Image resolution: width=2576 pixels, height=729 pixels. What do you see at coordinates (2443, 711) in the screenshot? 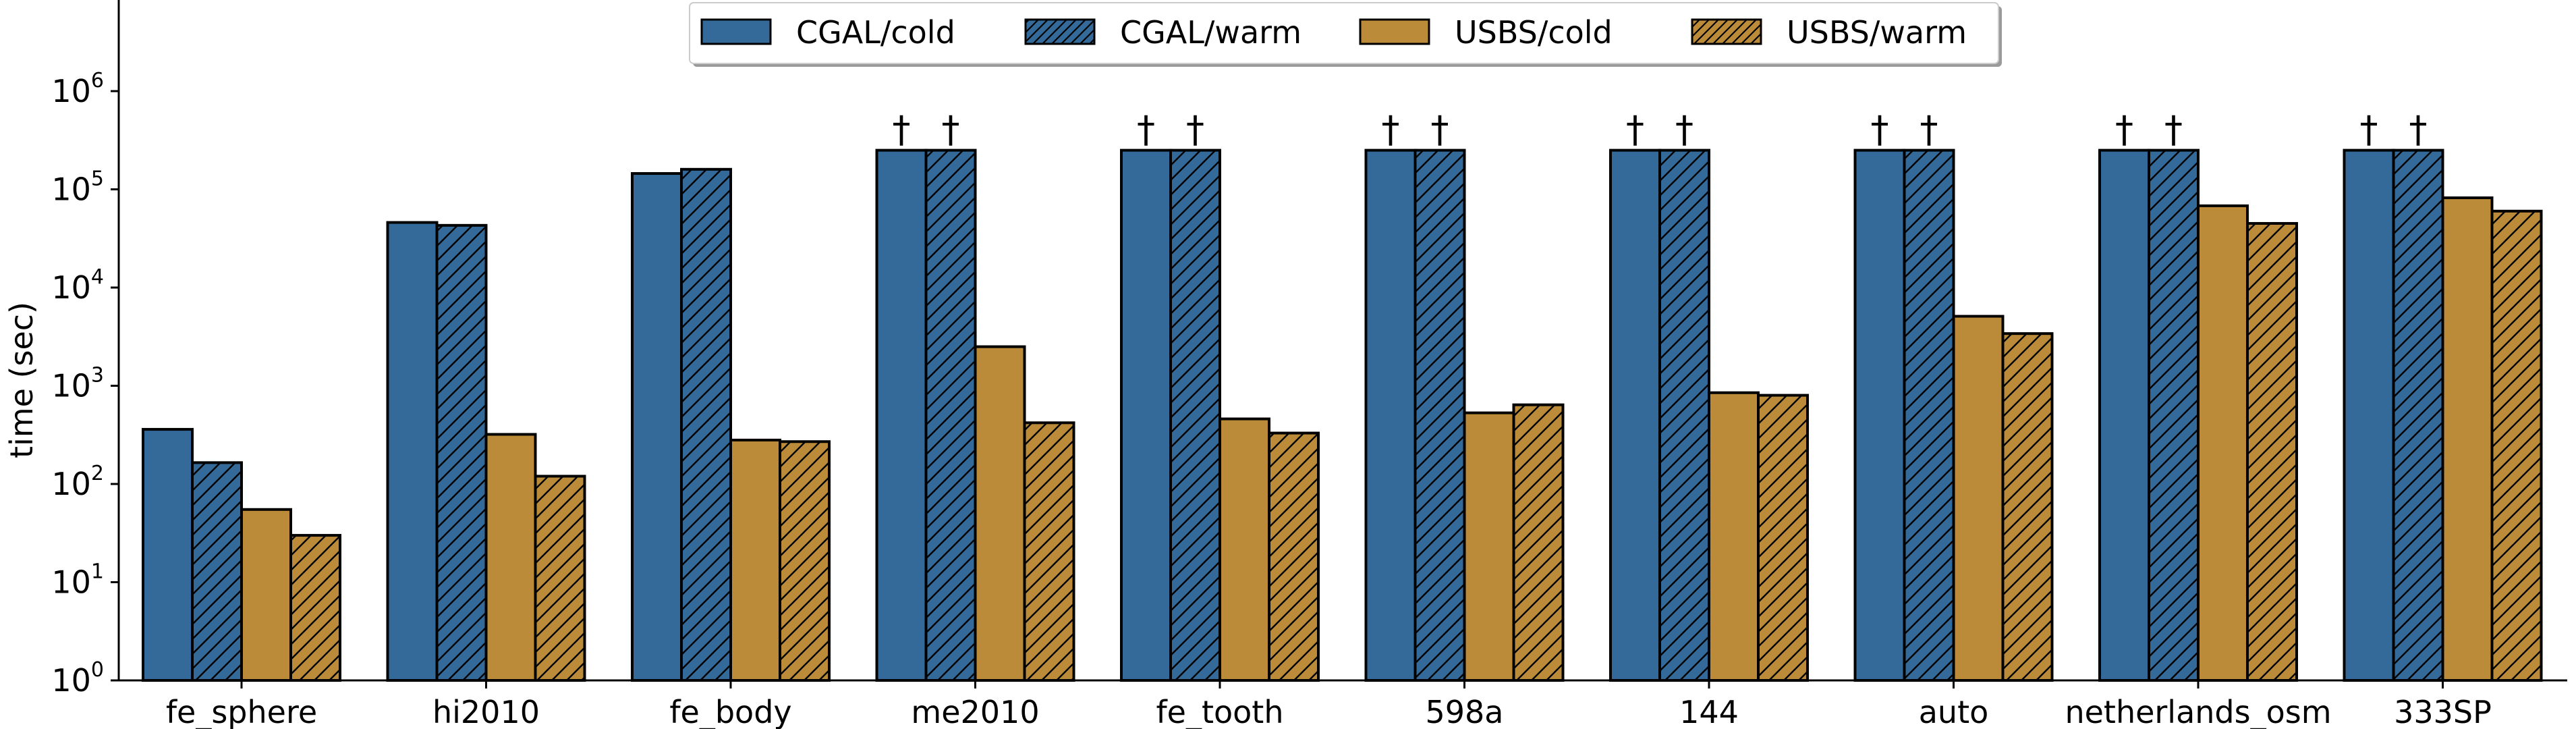
I see `x-tick-label: 333SP` at bounding box center [2443, 711].